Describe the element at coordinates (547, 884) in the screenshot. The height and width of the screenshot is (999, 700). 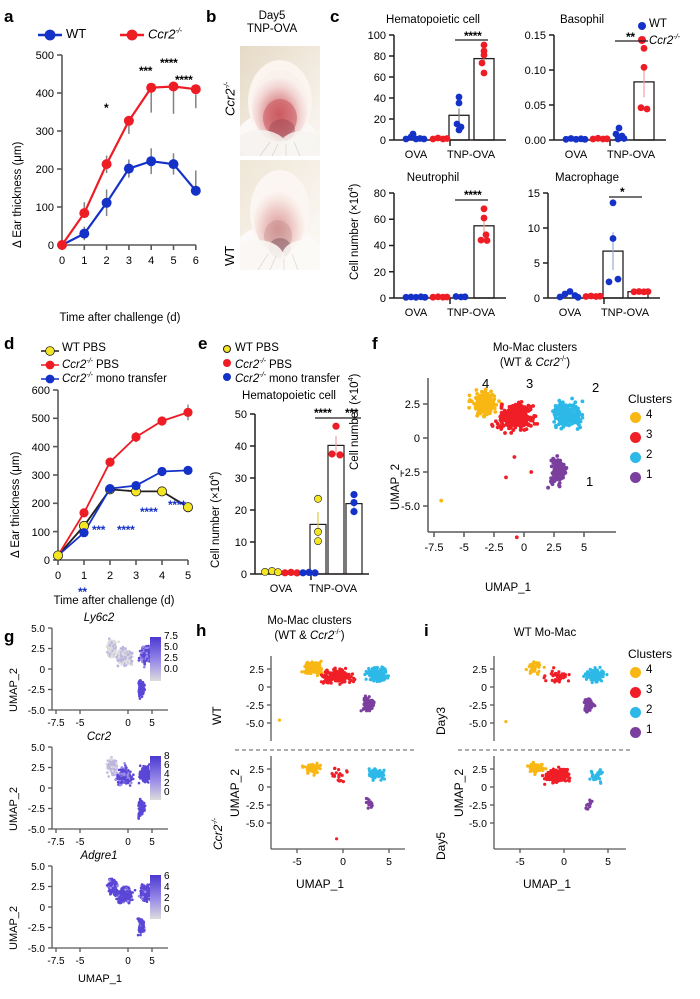
I see `panel-i-xlabel: UMAP_1` at that location.